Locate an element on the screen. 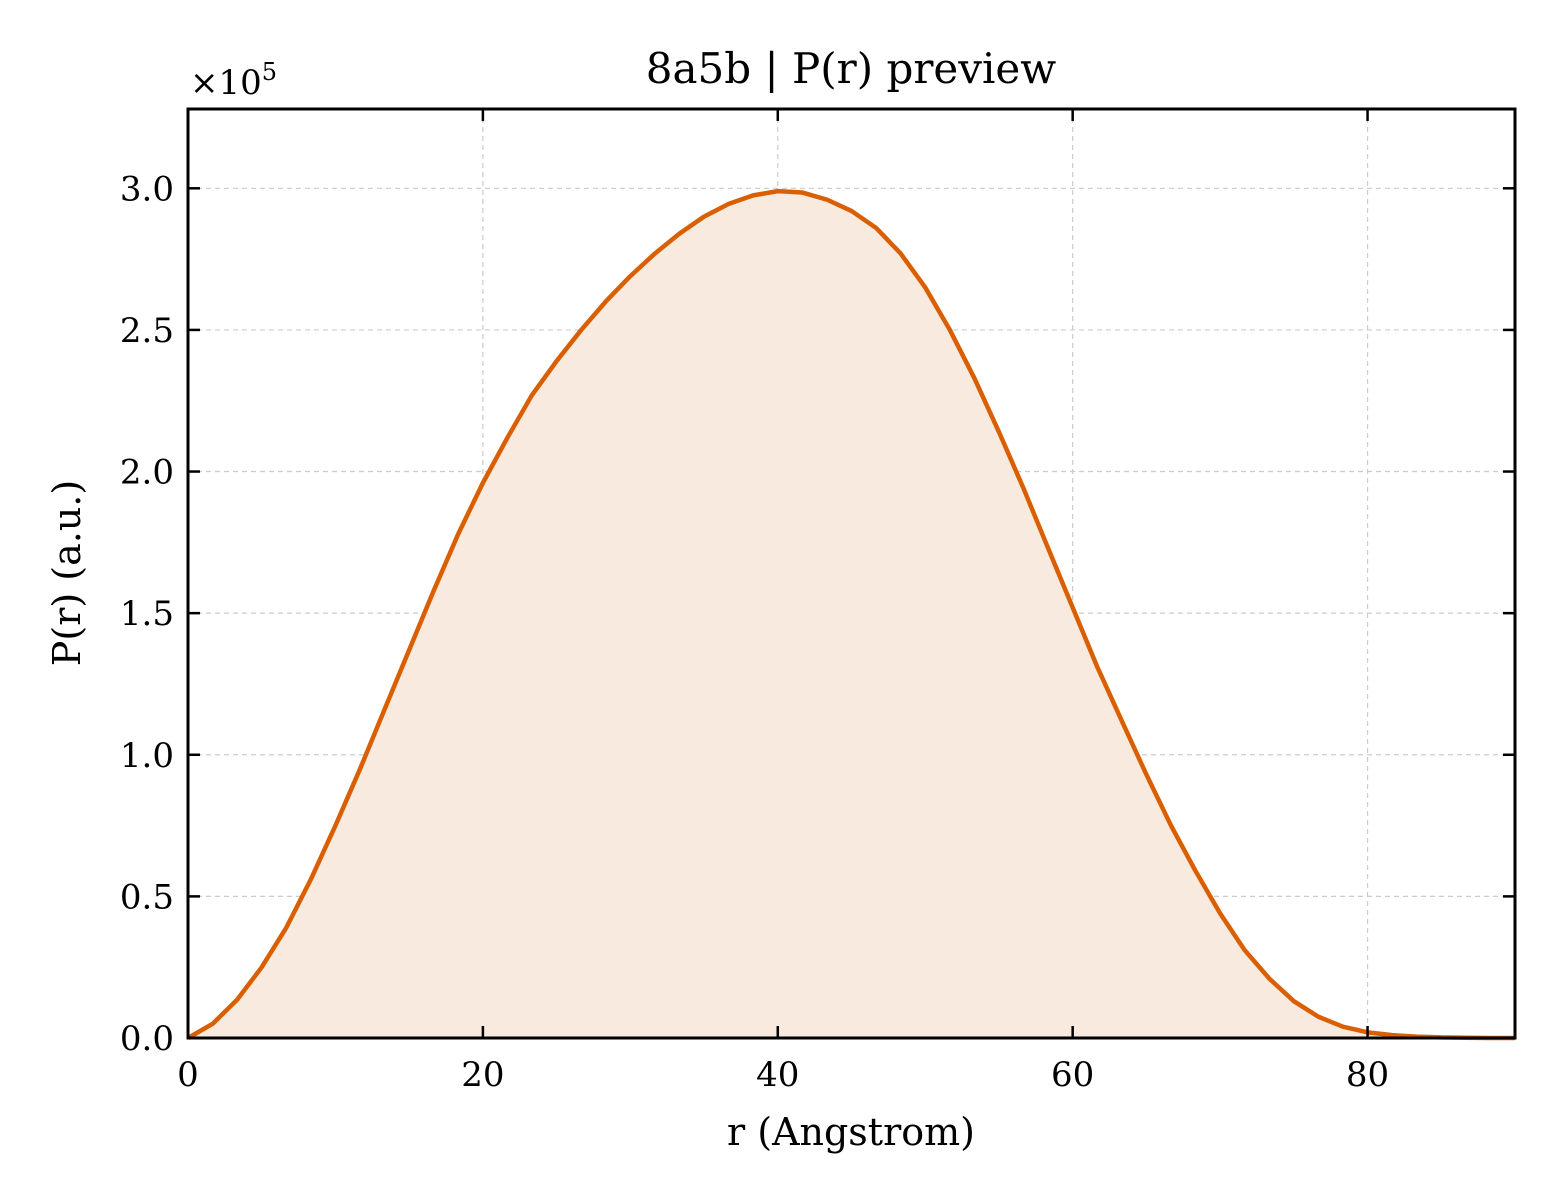 This screenshot has width=1560, height=1200. x-tick-label: 60 is located at coordinates (1072, 1075).